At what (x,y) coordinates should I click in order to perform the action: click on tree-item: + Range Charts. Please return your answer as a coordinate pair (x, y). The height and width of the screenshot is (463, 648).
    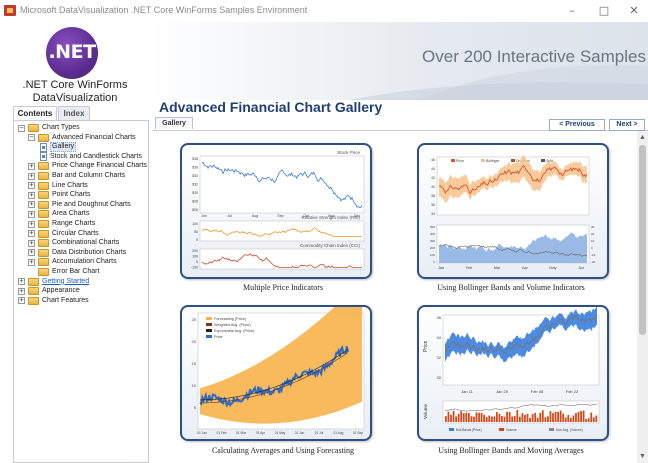
    Looking at the image, I should click on (81, 224).